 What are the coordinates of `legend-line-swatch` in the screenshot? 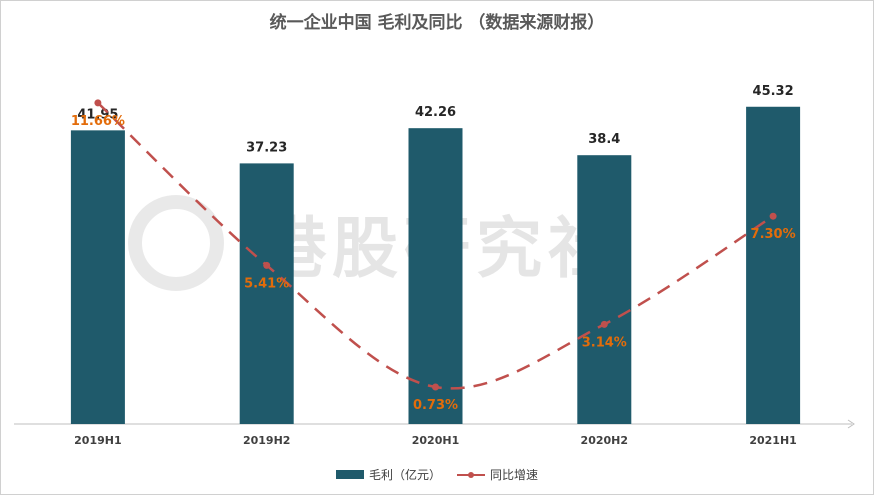 It's located at (471, 475).